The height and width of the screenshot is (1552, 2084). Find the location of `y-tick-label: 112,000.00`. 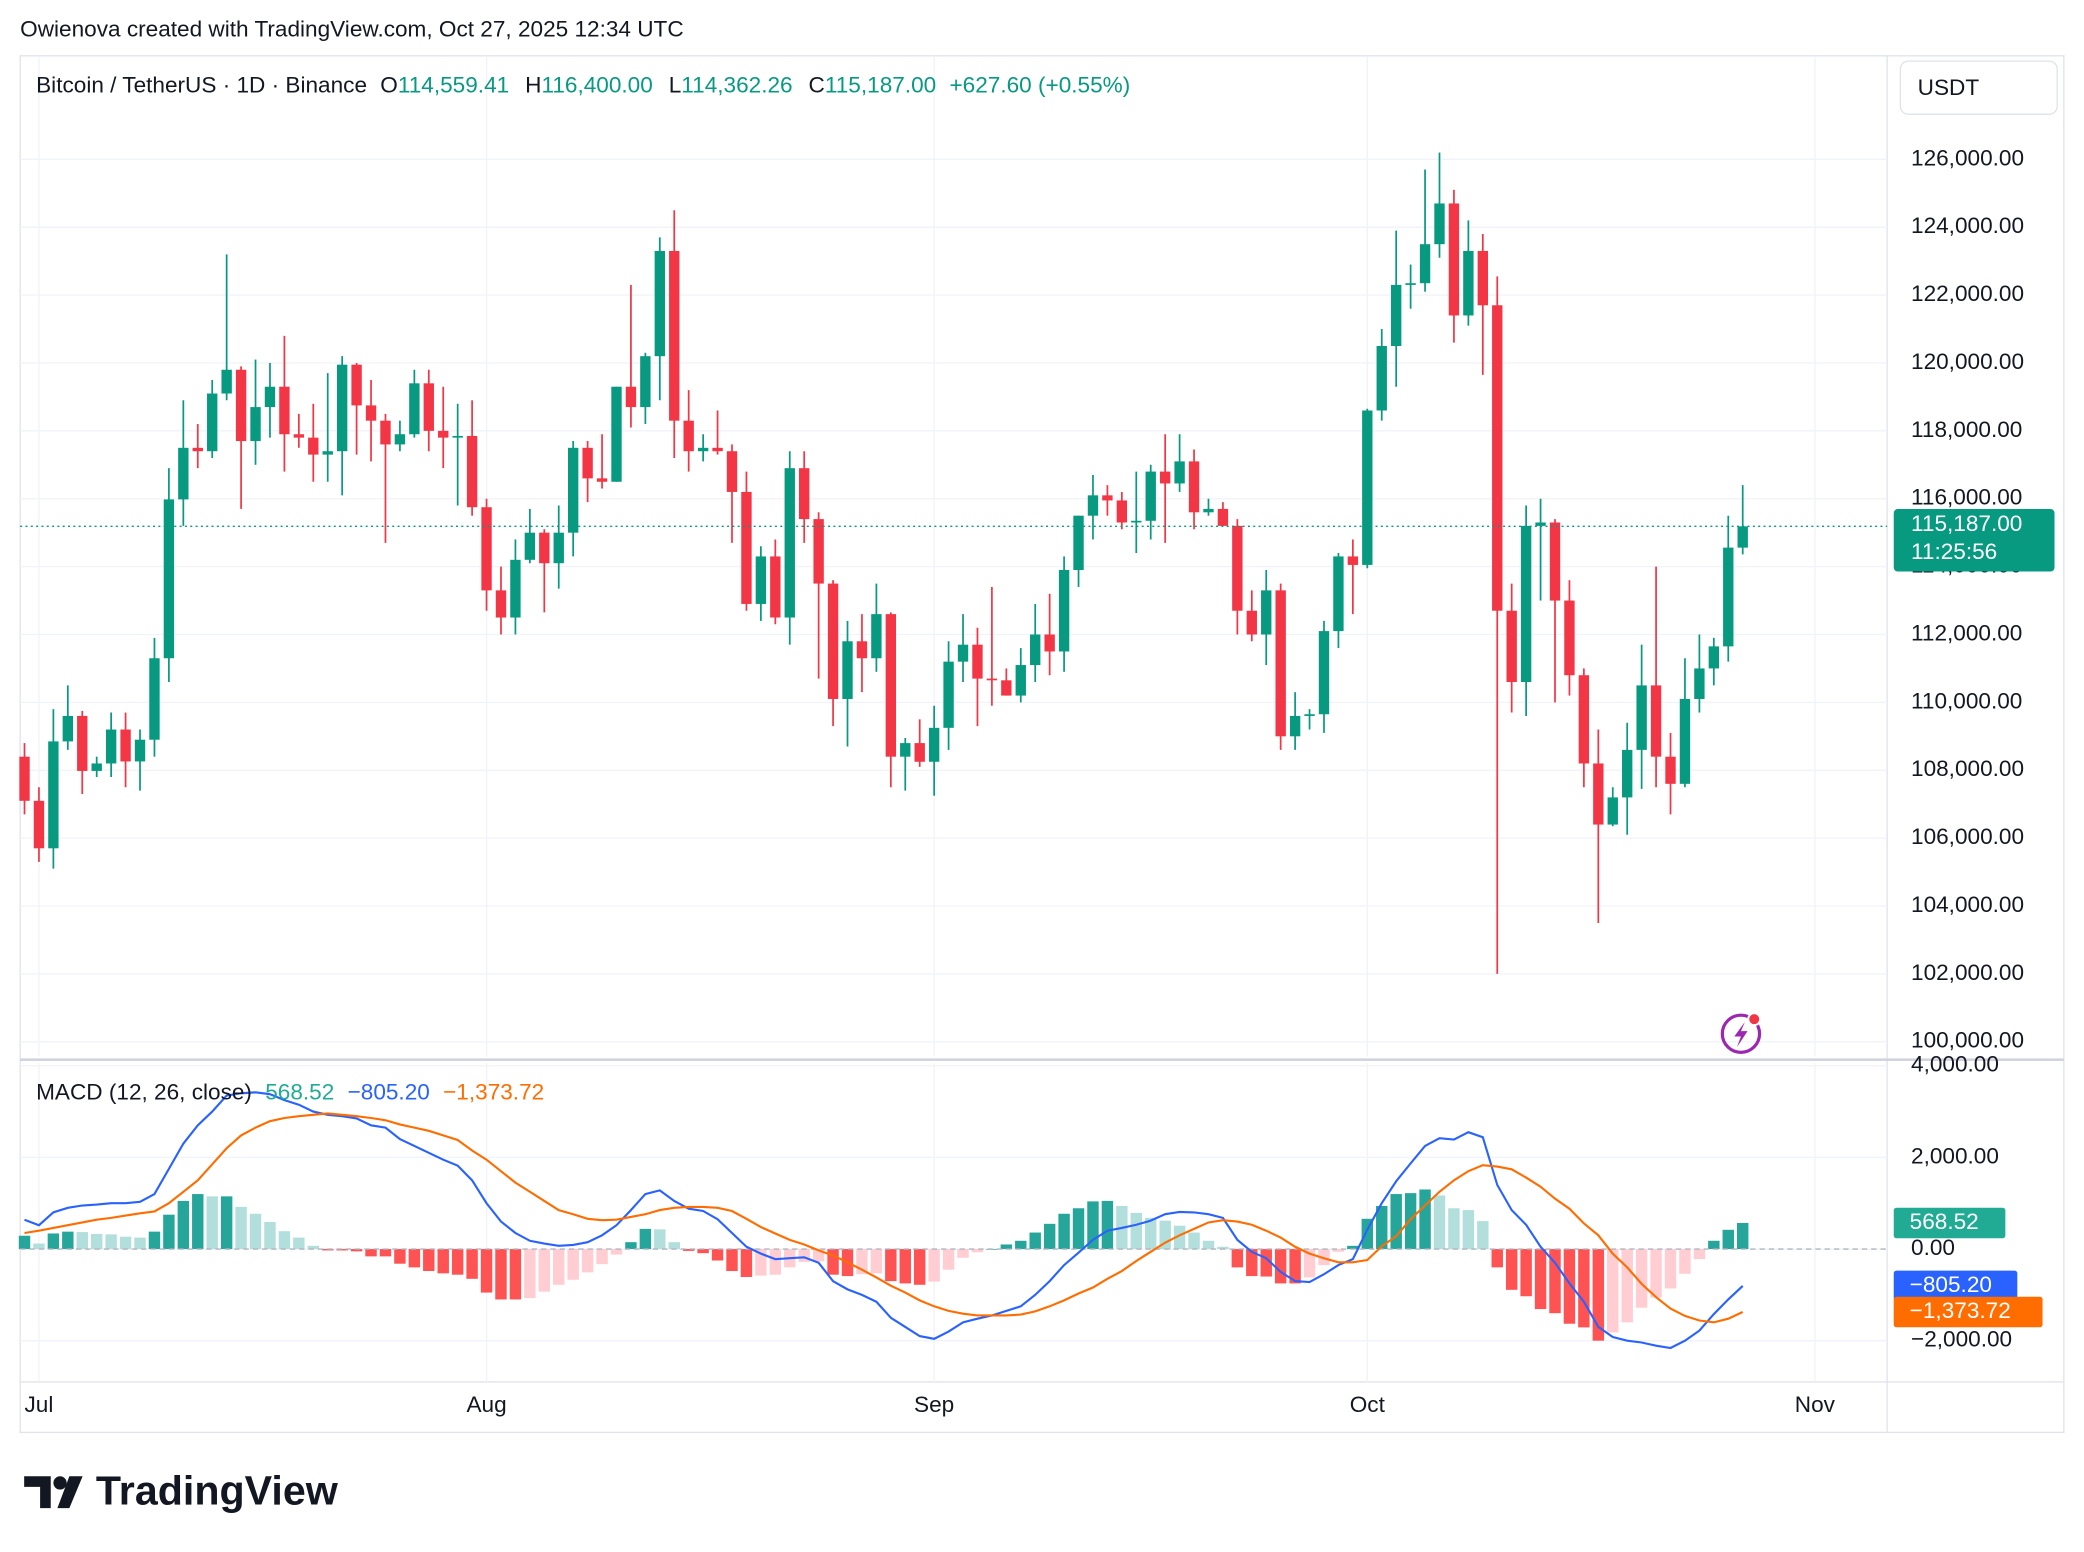

y-tick-label: 112,000.00 is located at coordinates (1966, 632).